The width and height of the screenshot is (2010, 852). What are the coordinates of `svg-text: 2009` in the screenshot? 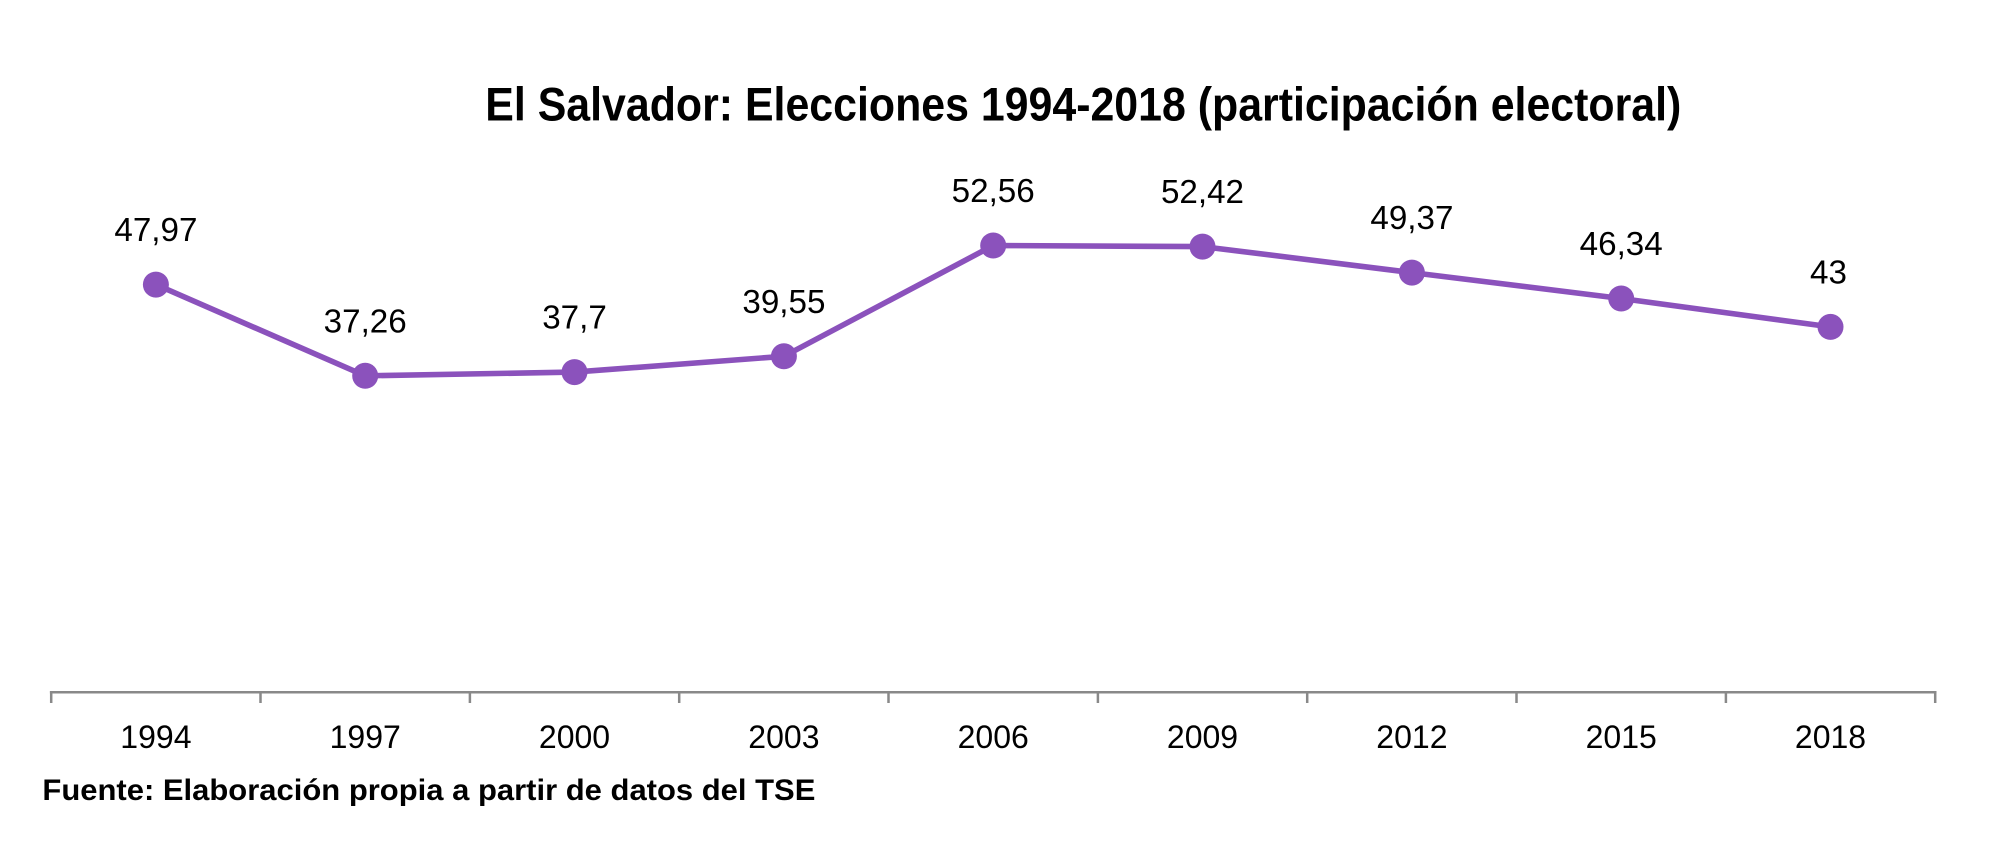 It's located at (1202, 737).